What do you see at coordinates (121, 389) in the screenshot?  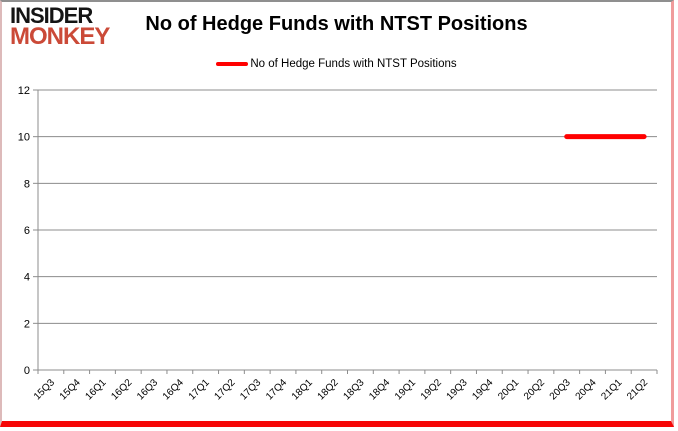 I see `x-tick-label: 16Q2` at bounding box center [121, 389].